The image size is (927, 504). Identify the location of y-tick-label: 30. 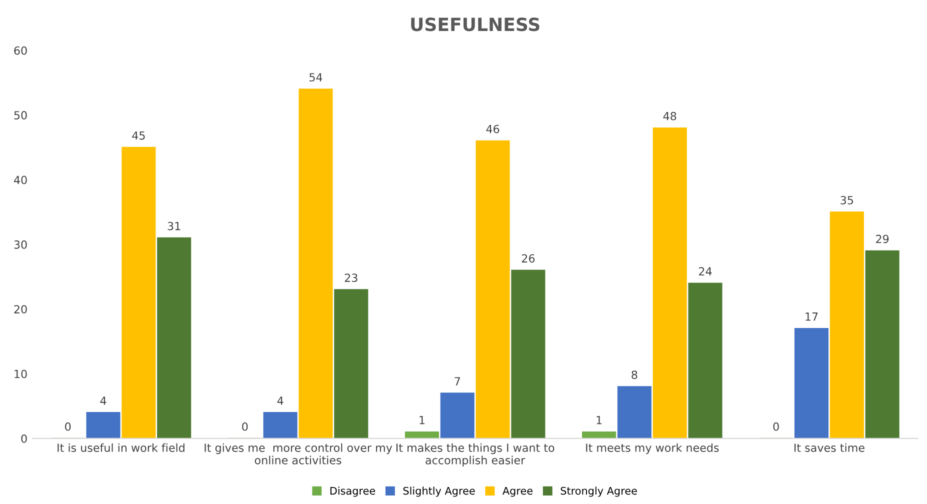
(20, 244).